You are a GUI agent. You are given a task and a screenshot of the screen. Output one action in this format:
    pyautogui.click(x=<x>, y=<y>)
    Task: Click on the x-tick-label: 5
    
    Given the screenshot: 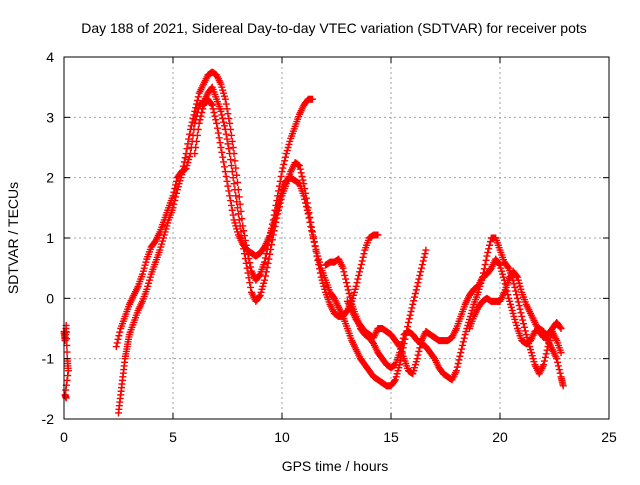 What is the action you would take?
    pyautogui.click(x=173, y=437)
    